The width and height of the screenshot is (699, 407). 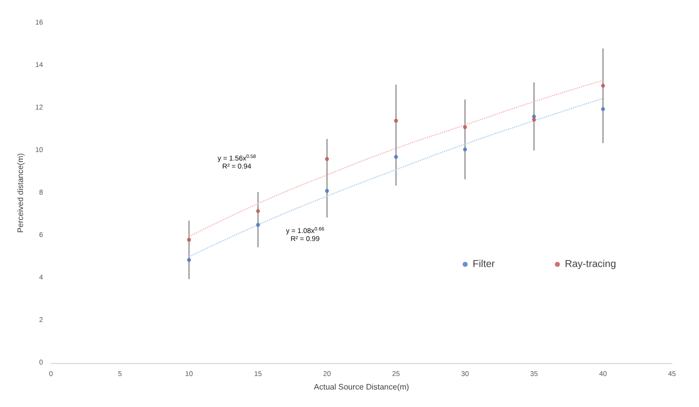 I want to click on y-axis-title: Perceived distance(m), so click(x=20, y=192).